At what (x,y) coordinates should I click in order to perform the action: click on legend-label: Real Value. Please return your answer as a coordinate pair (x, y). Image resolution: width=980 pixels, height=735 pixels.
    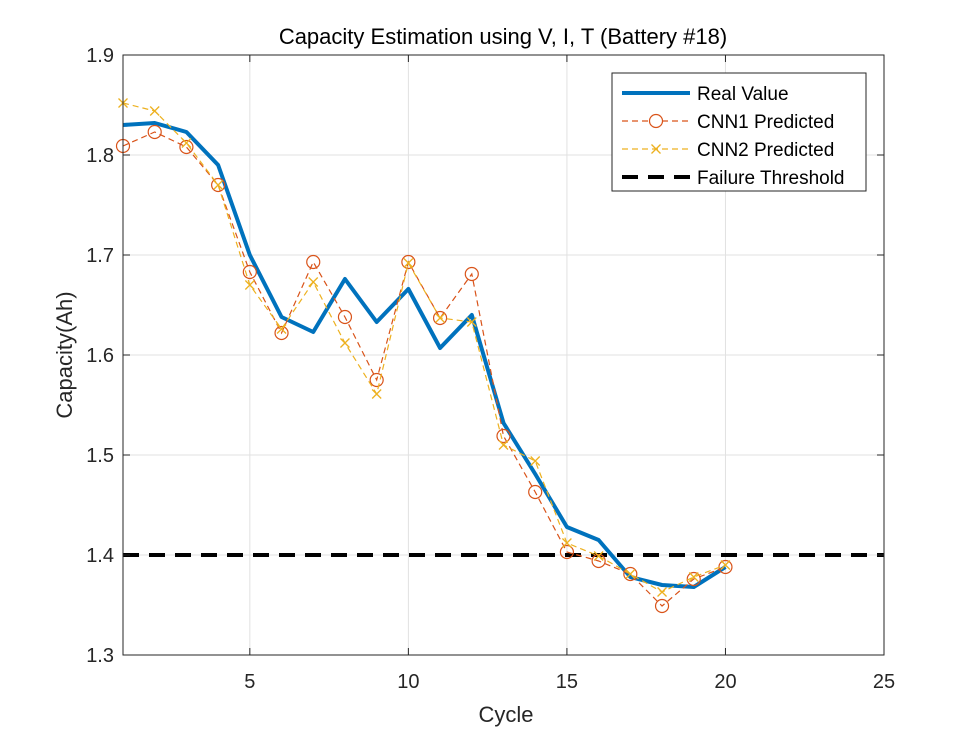
    Looking at the image, I should click on (743, 94).